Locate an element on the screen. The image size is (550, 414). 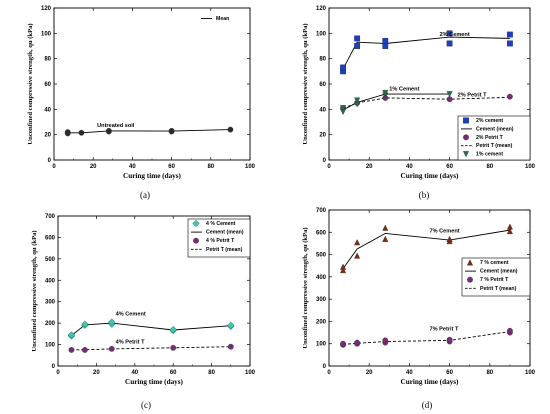
y-tick-label: 600 is located at coordinates (50, 238).